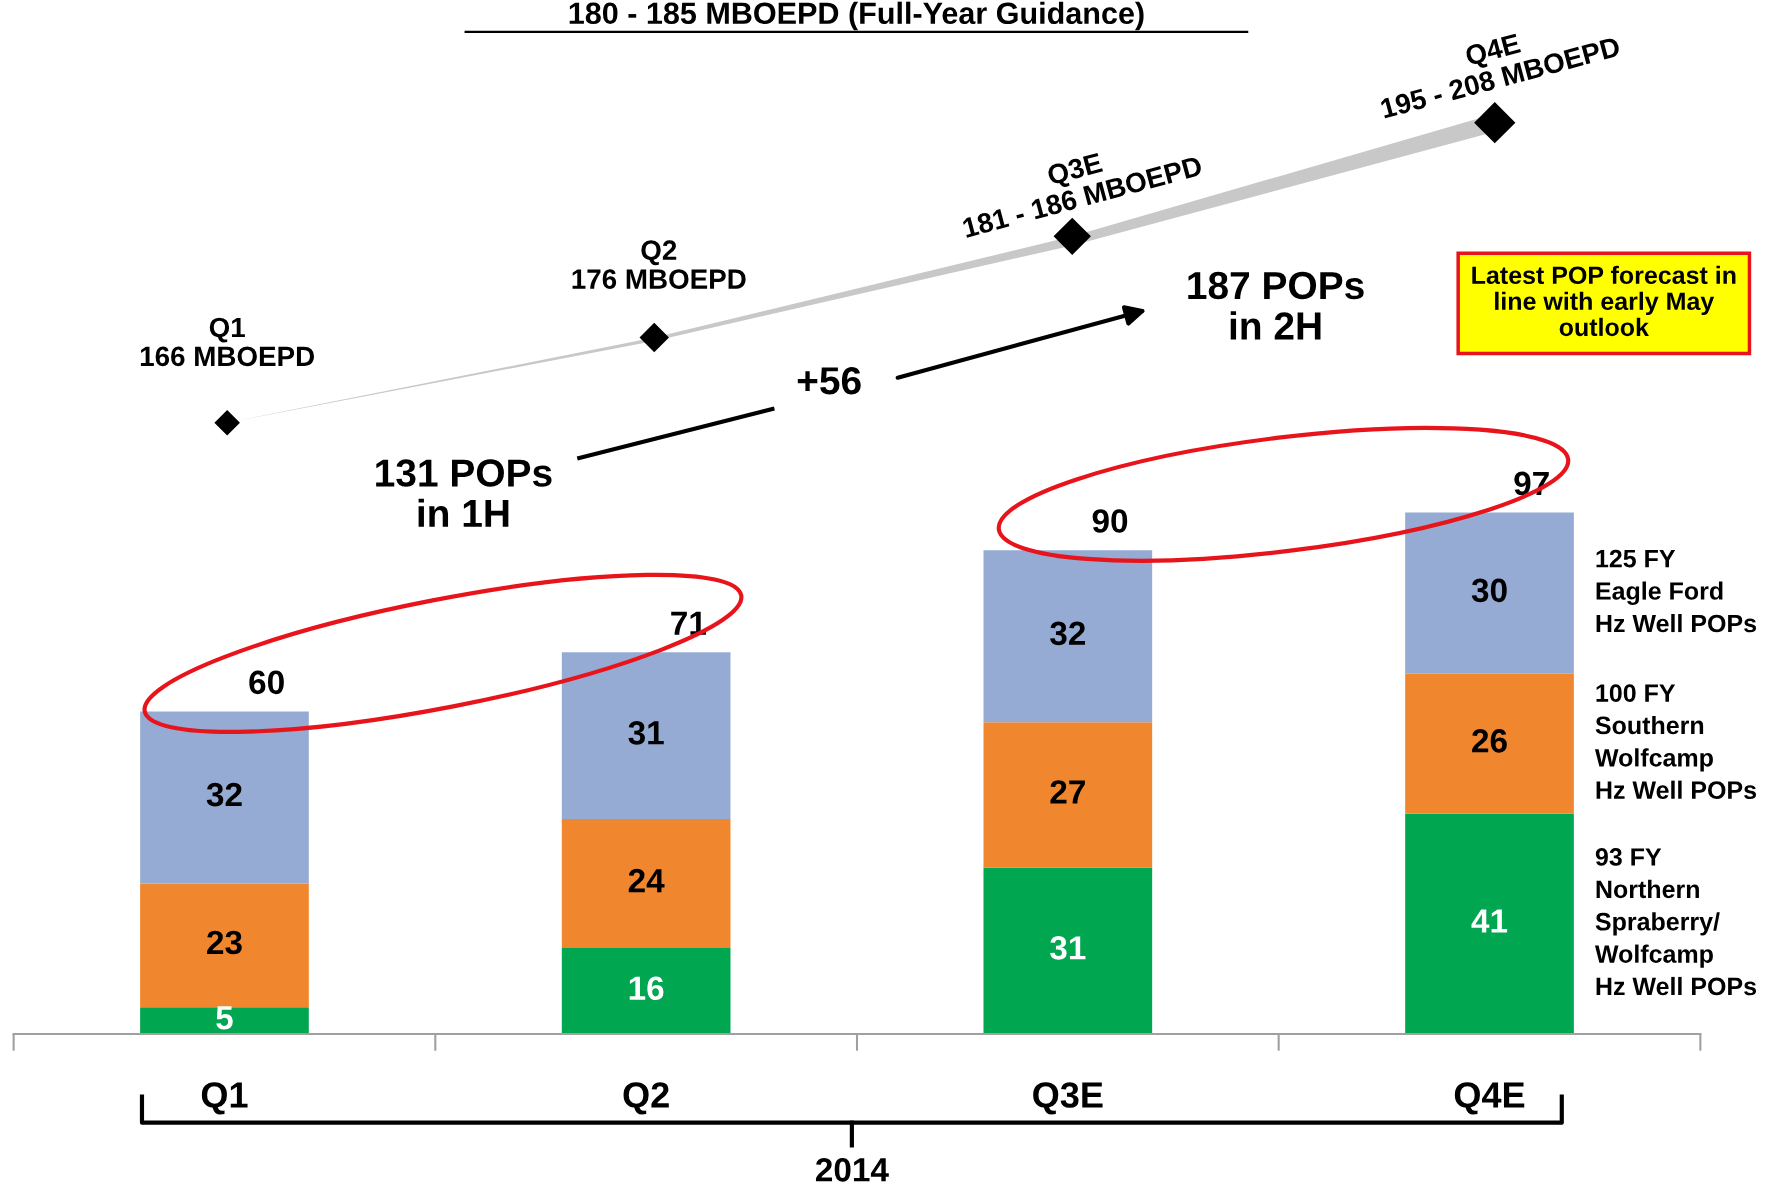  What do you see at coordinates (464, 493) in the screenshot?
I see `annotation: 131 POPs in 1H` at bounding box center [464, 493].